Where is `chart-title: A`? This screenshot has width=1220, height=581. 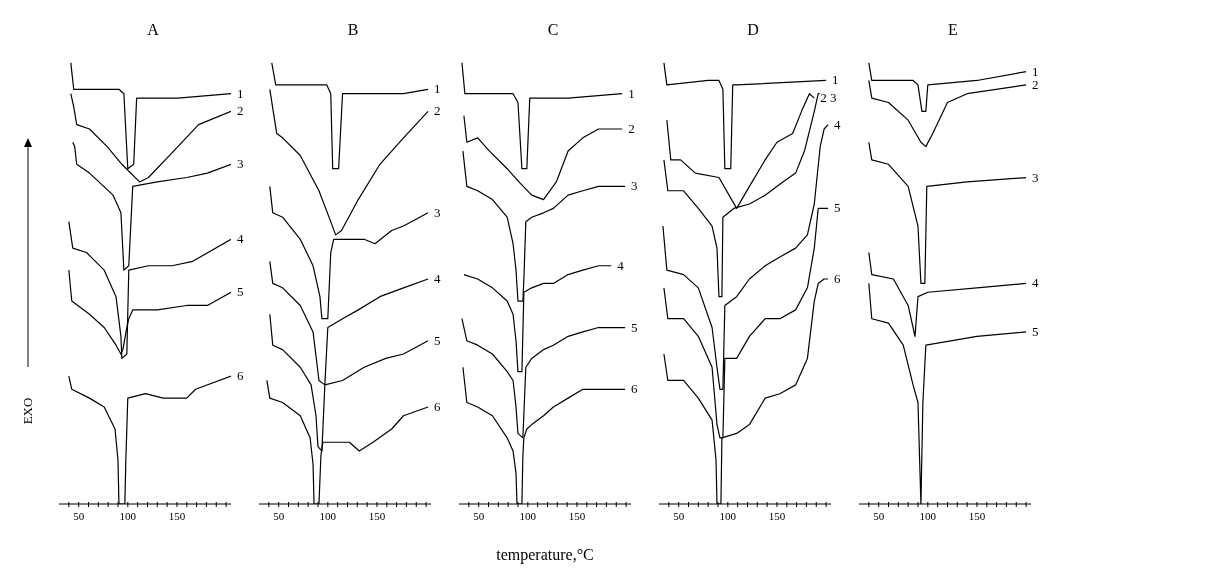 chart-title: A is located at coordinates (153, 30).